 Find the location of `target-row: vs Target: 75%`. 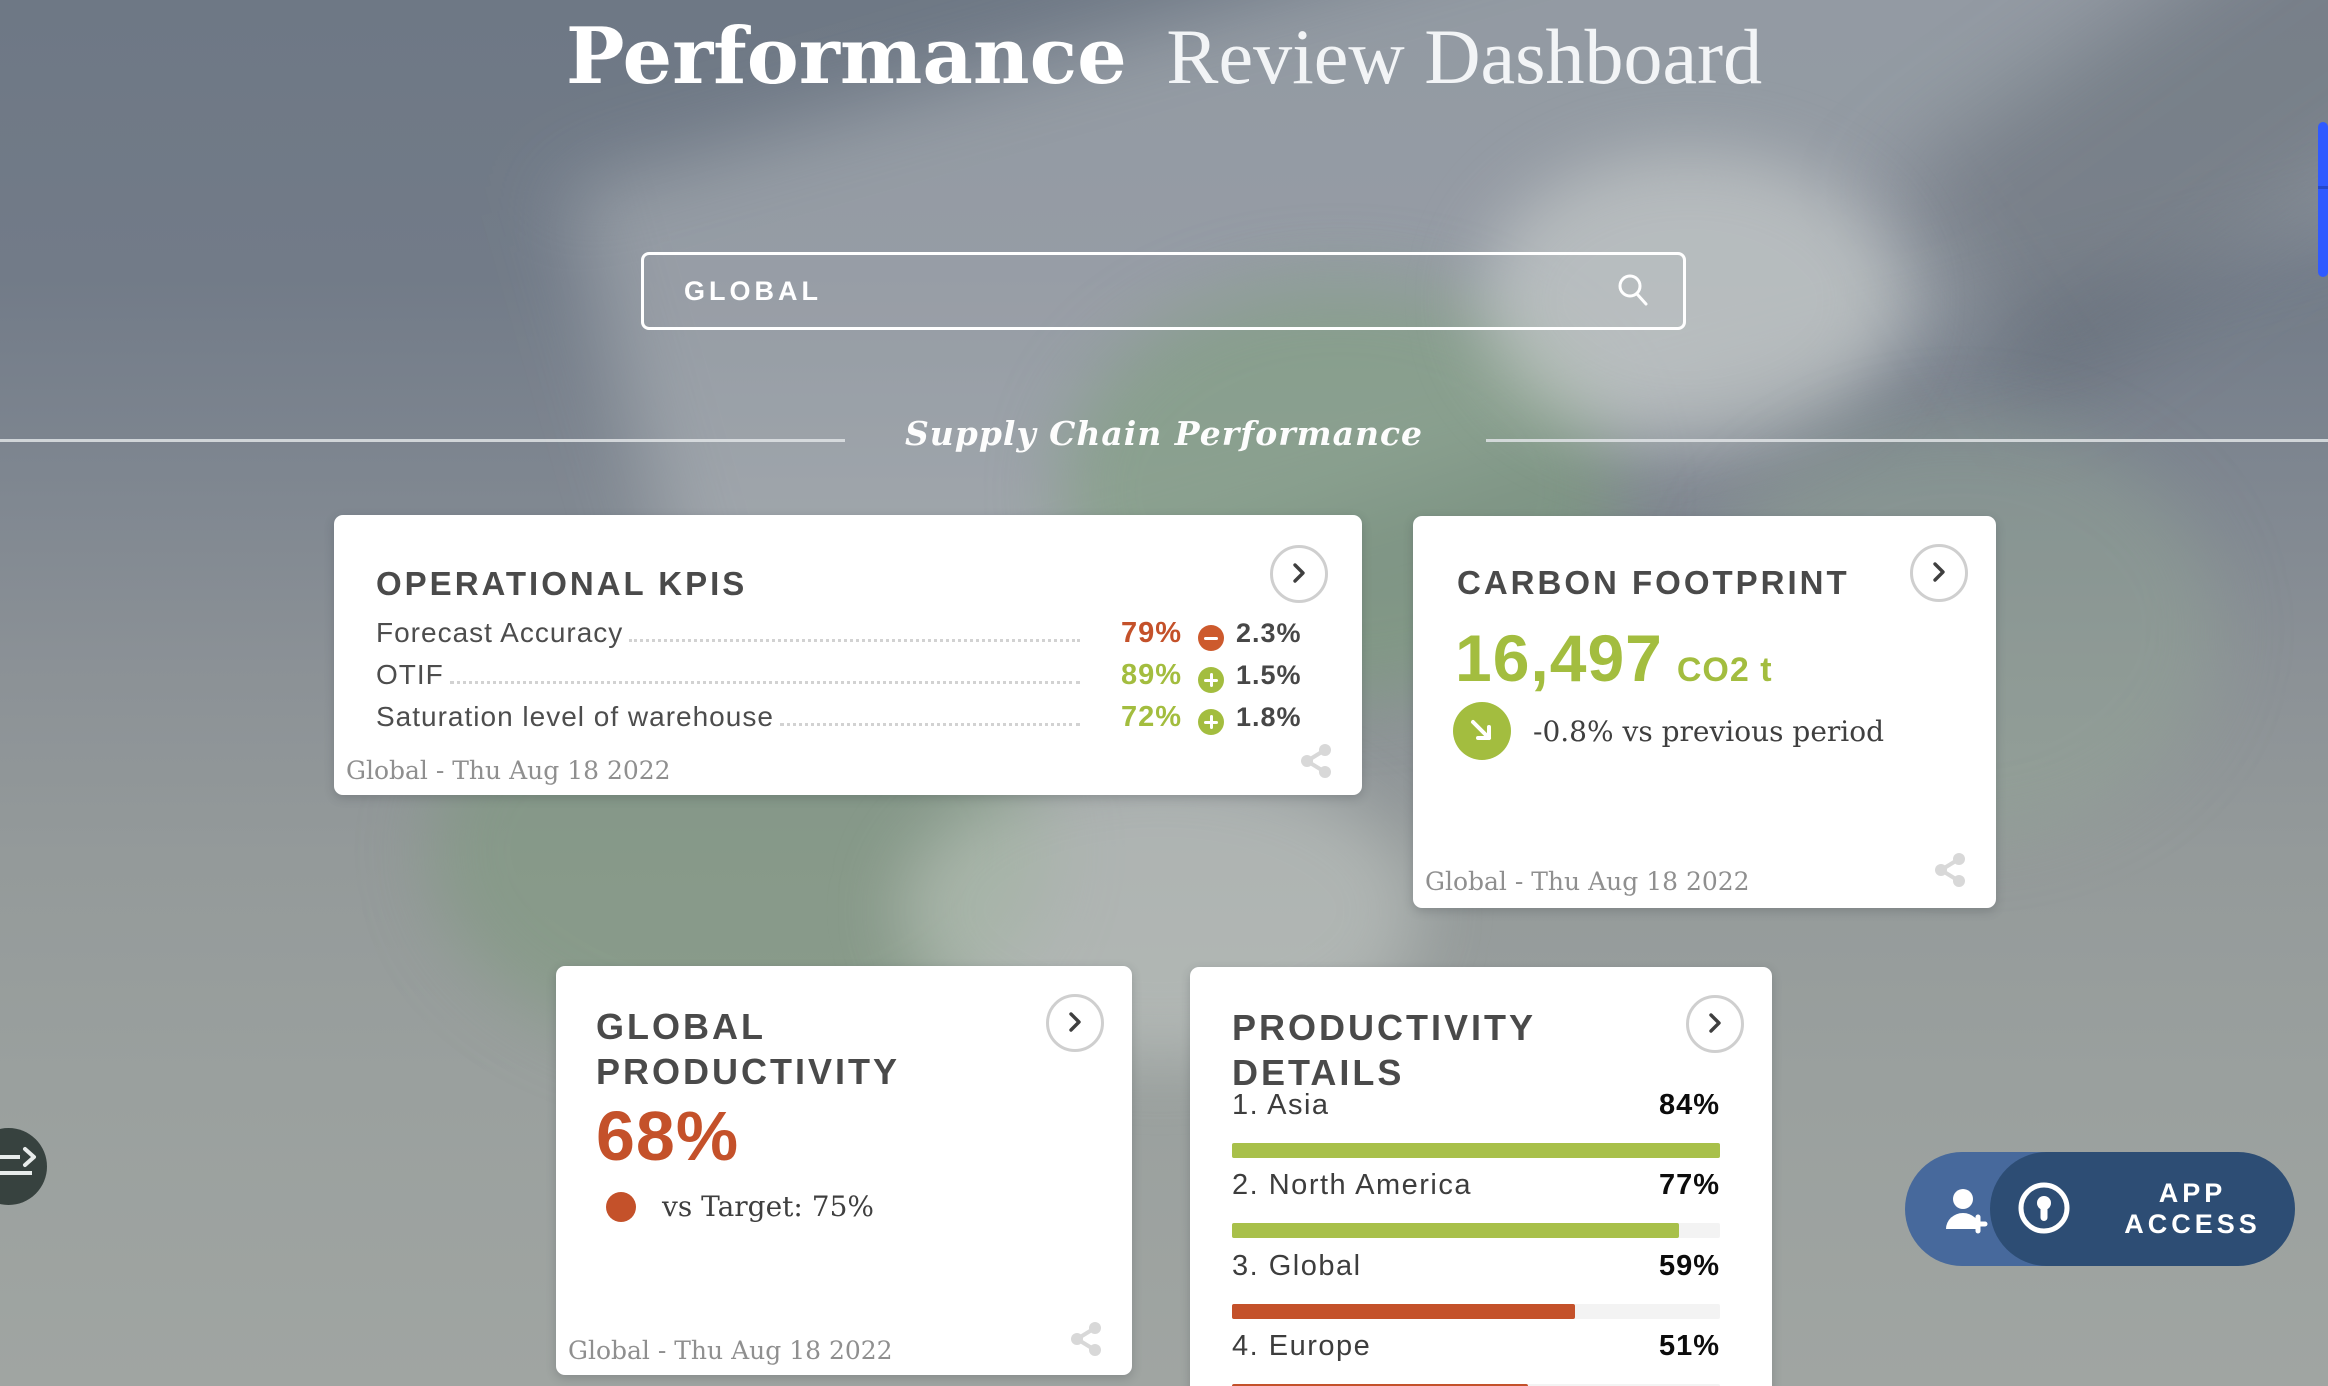

target-row: vs Target: 75% is located at coordinates (740, 1206).